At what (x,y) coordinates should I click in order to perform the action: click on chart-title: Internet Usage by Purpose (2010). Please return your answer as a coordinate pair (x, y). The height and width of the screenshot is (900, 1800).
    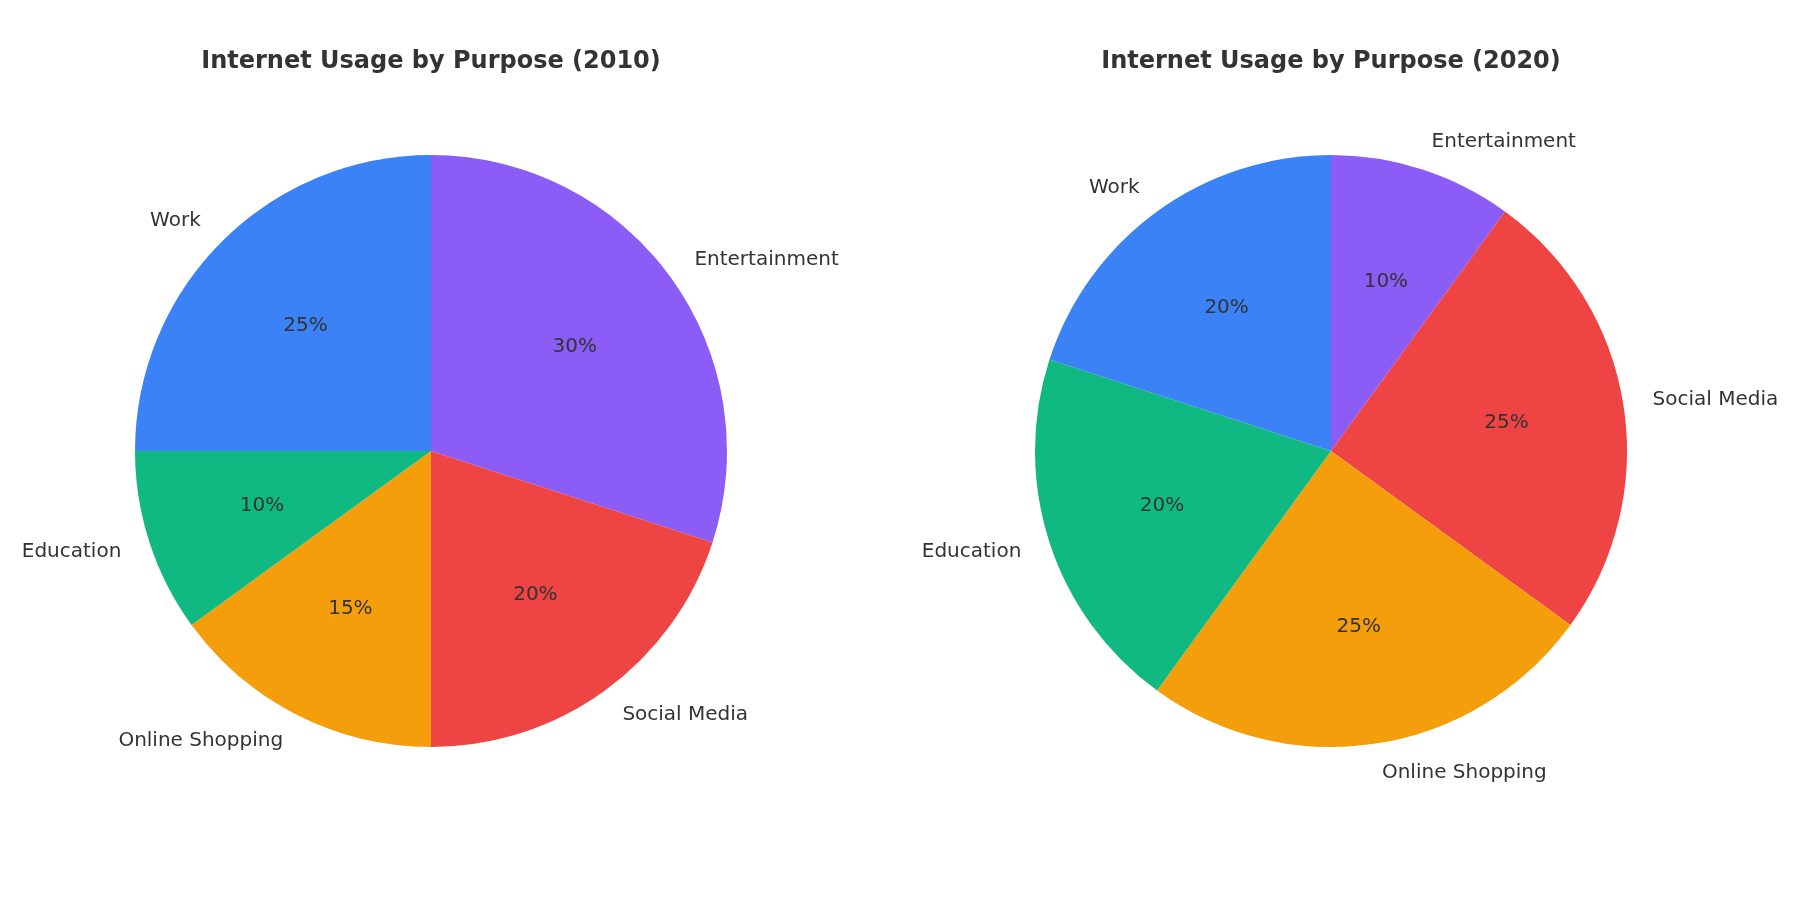
    Looking at the image, I should click on (431, 60).